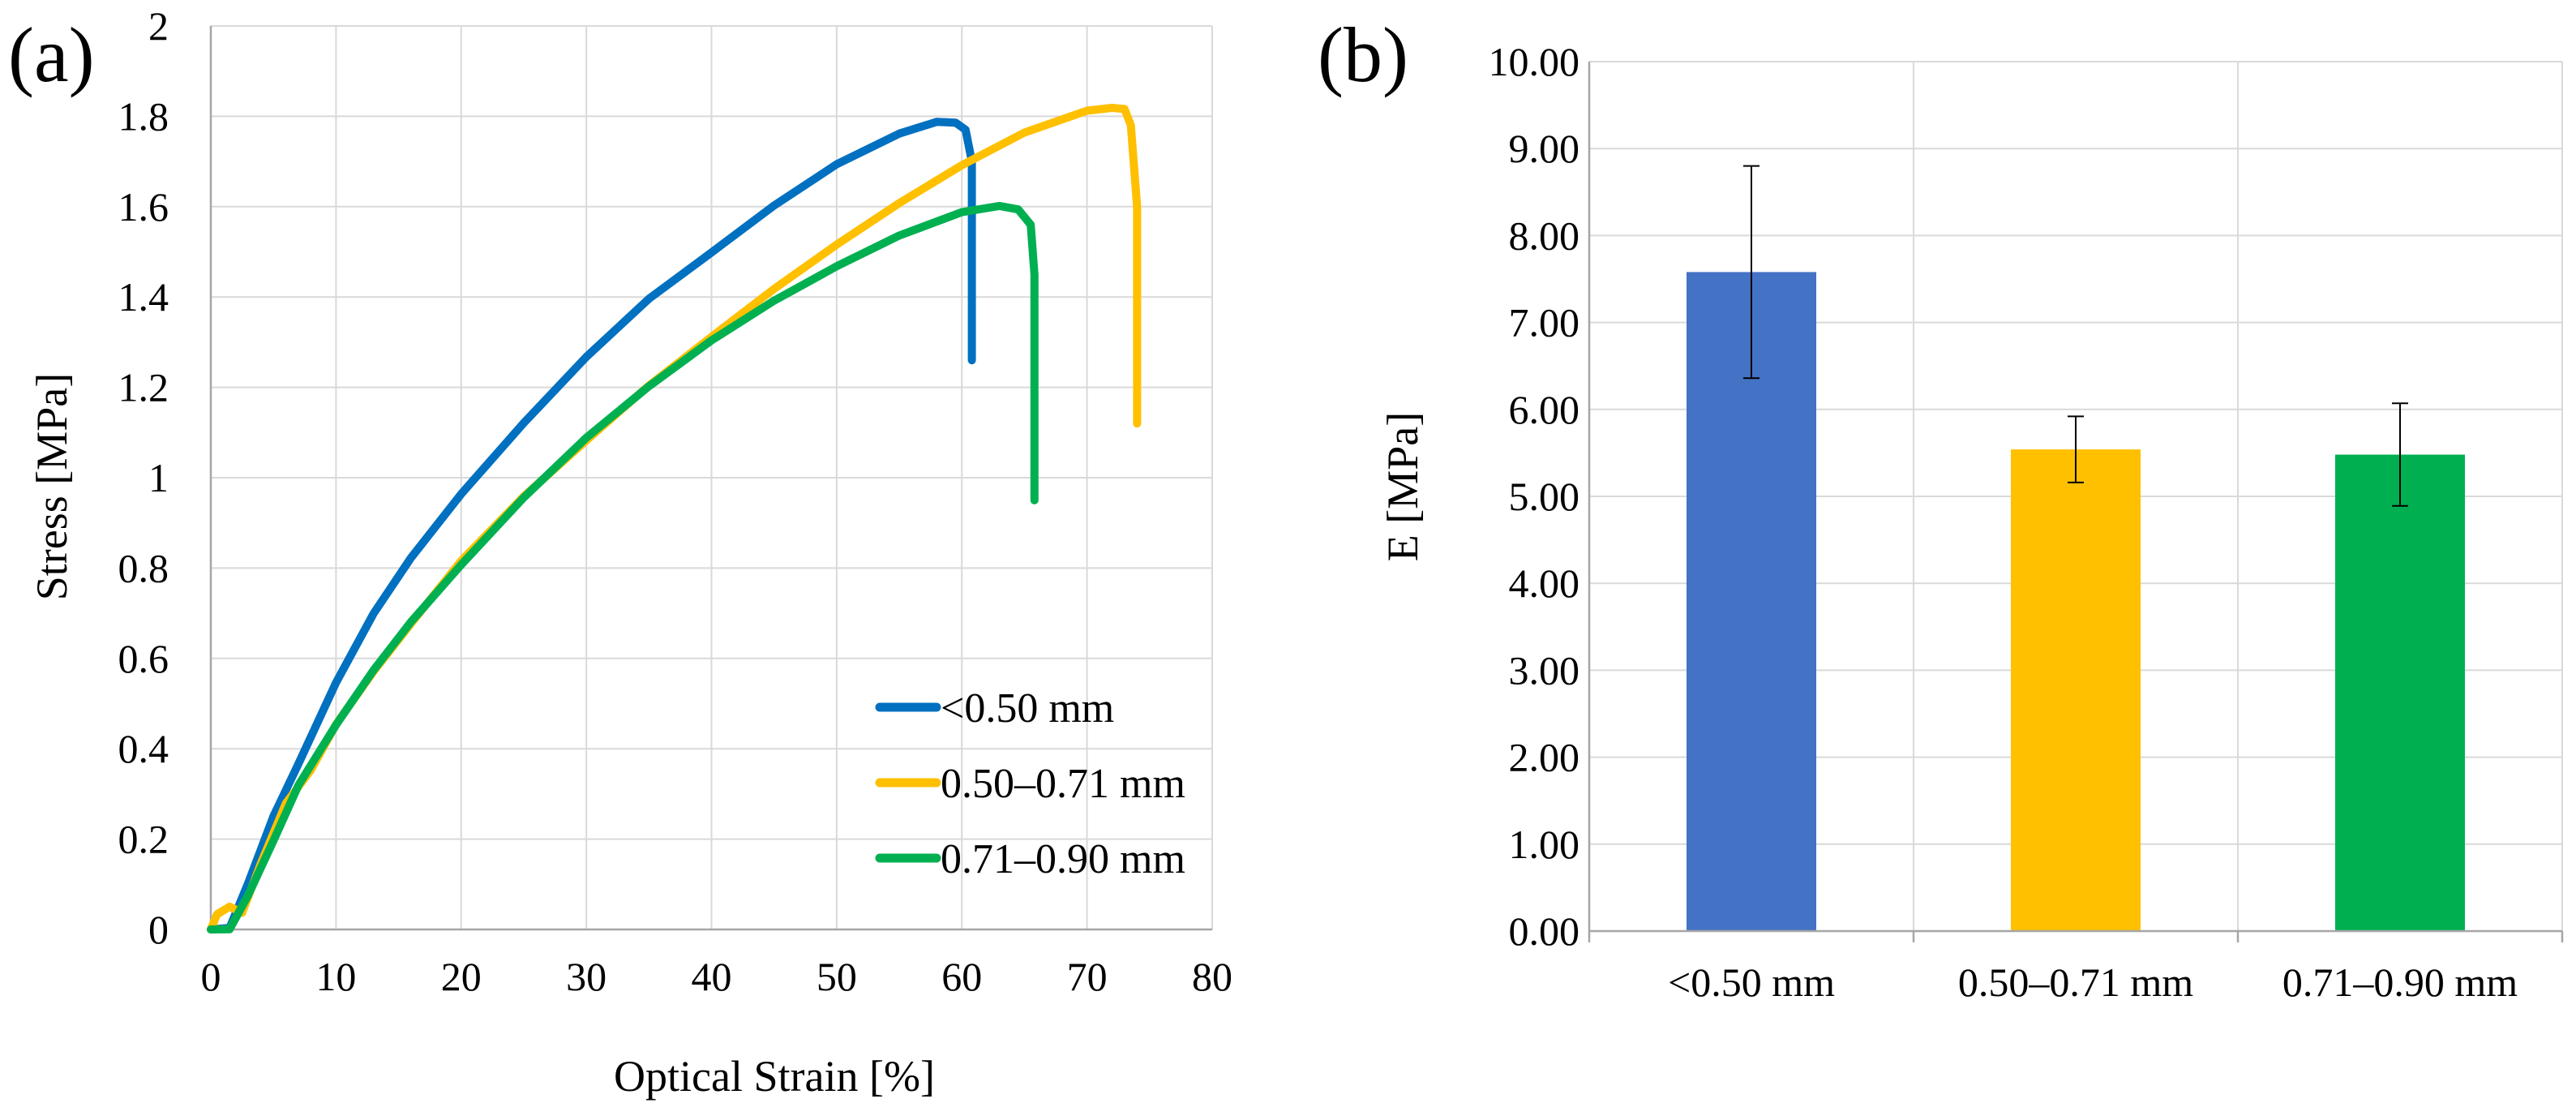 Image resolution: width=2576 pixels, height=1116 pixels. What do you see at coordinates (712, 976) in the screenshot?
I see `chart-a-x-tick-label: 40` at bounding box center [712, 976].